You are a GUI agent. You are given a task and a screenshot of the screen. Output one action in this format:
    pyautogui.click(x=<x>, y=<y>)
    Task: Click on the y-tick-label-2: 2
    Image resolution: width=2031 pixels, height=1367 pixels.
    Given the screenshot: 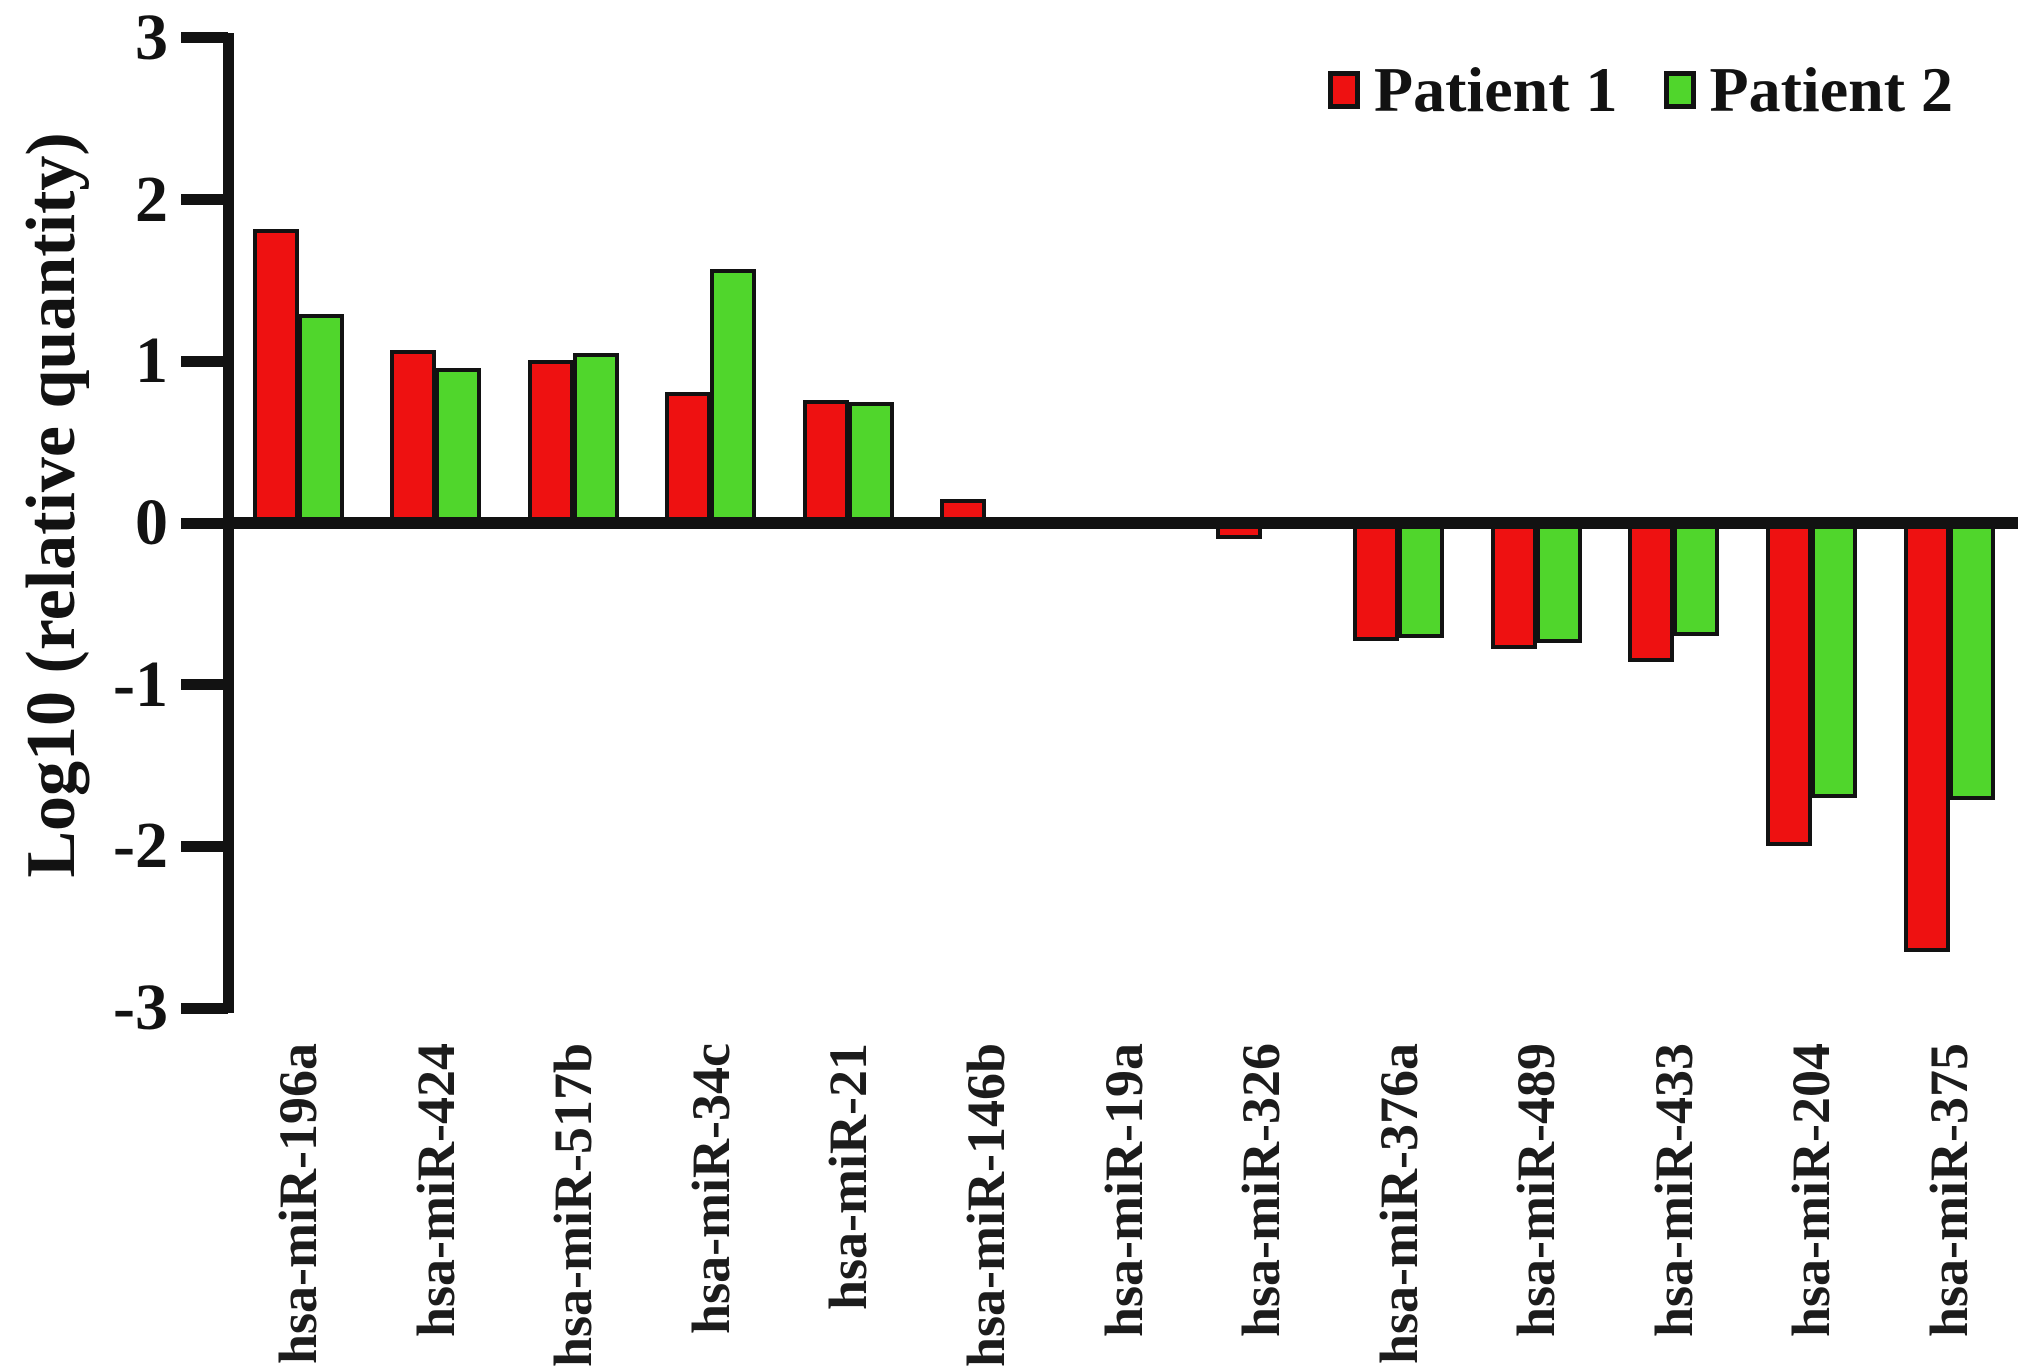 What is the action you would take?
    pyautogui.click(x=151, y=199)
    